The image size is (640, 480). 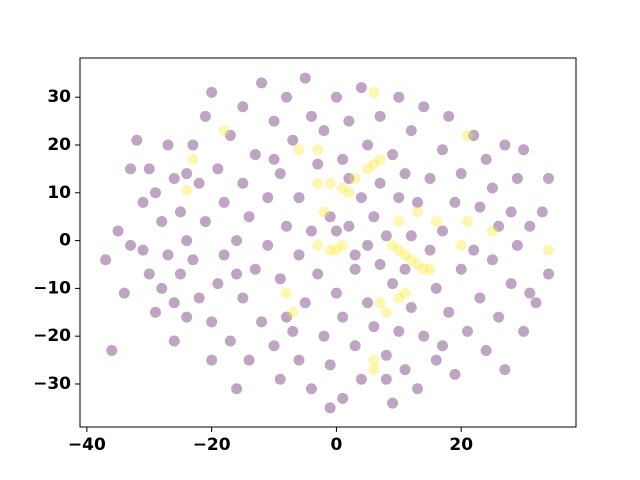 I want to click on y-tick-label: 20, so click(x=59, y=145).